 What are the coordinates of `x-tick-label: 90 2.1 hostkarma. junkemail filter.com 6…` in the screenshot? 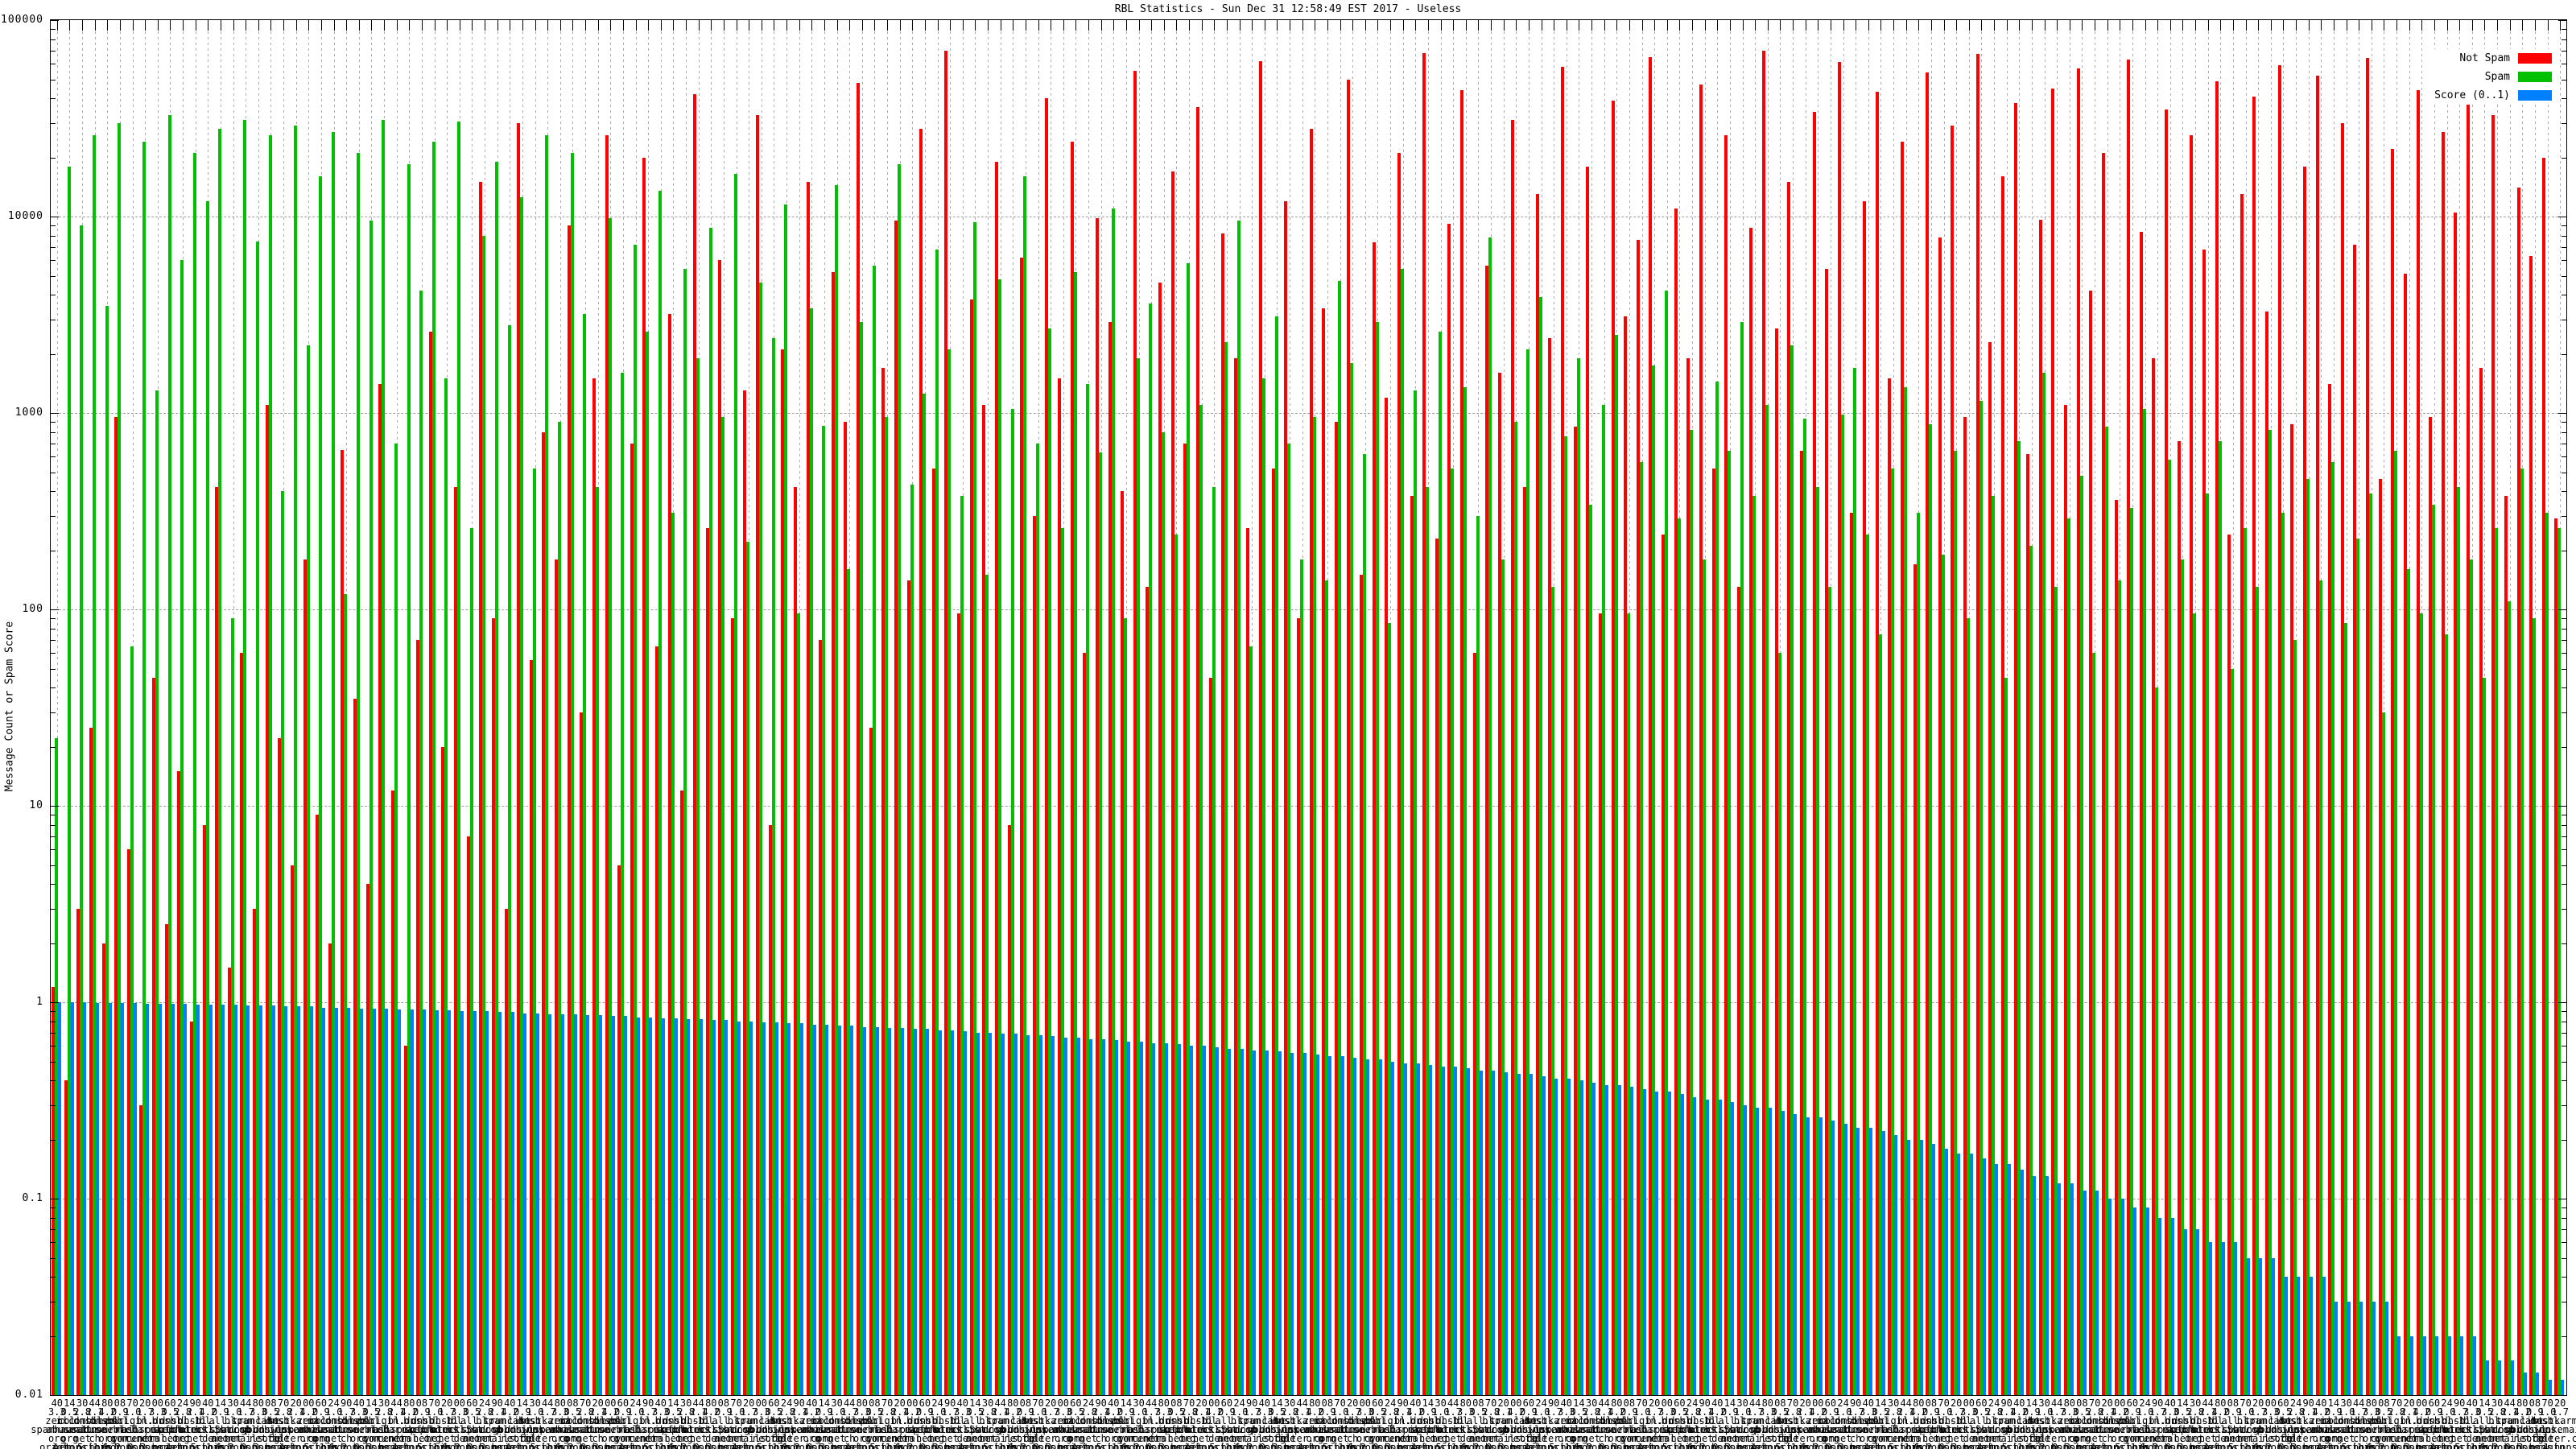 It's located at (799, 1423).